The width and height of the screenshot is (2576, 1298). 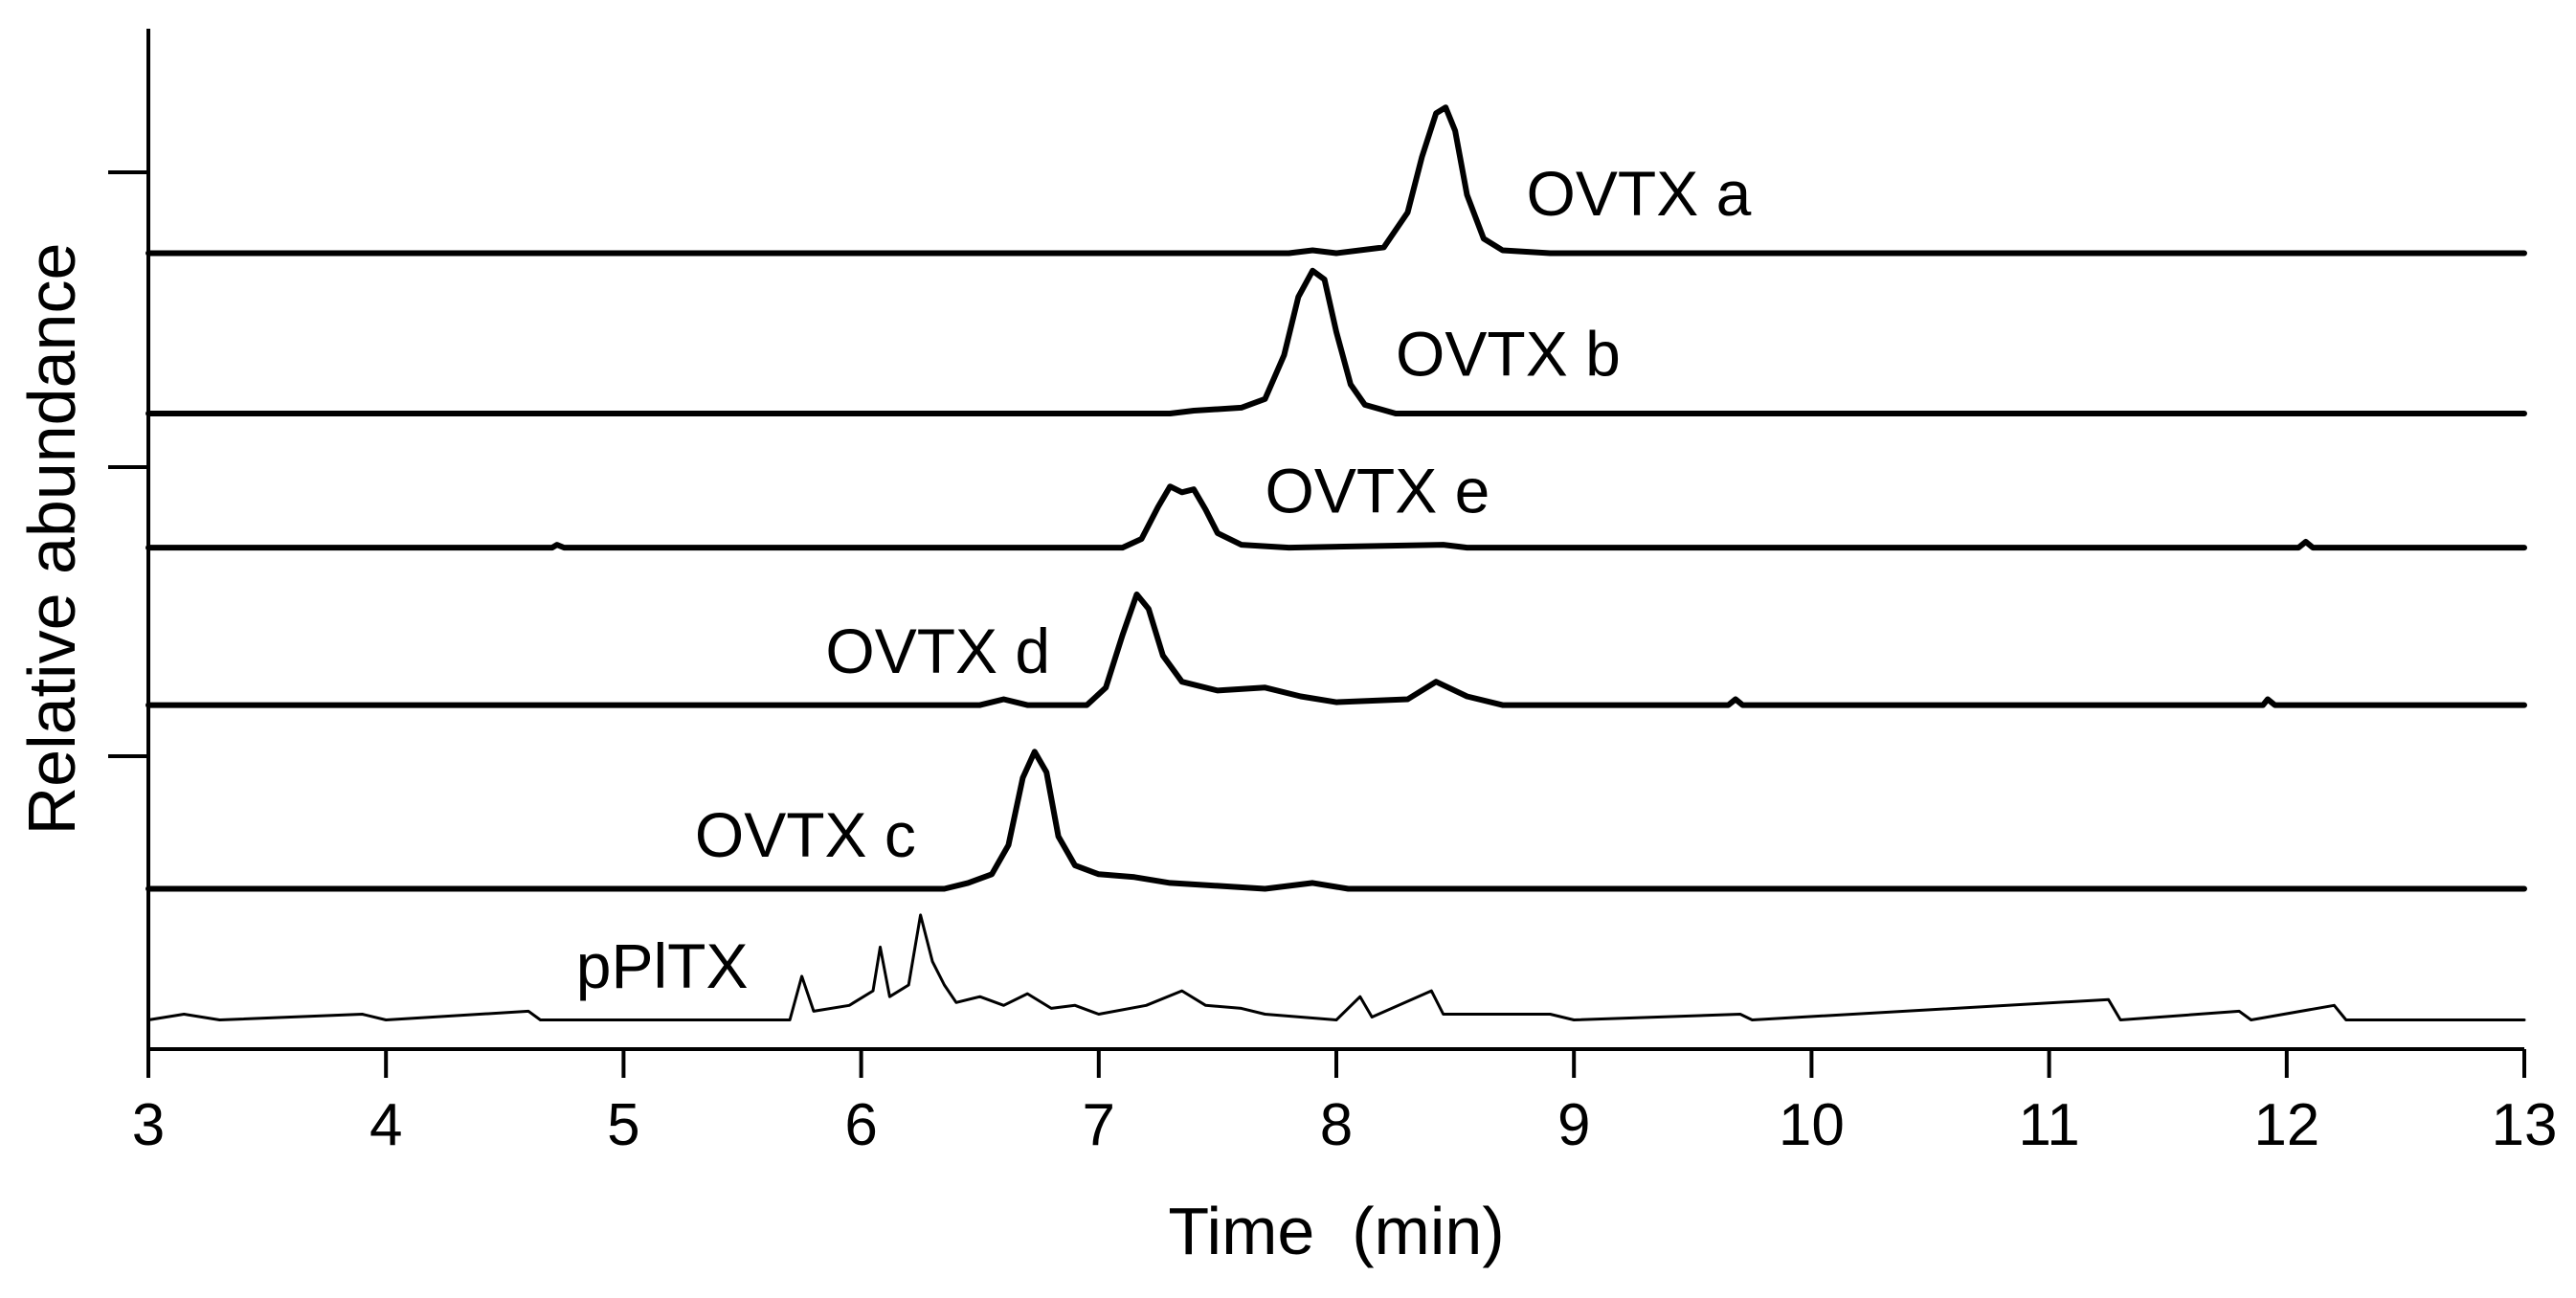 What do you see at coordinates (1812, 1125) in the screenshot?
I see `x-tick-label: 10` at bounding box center [1812, 1125].